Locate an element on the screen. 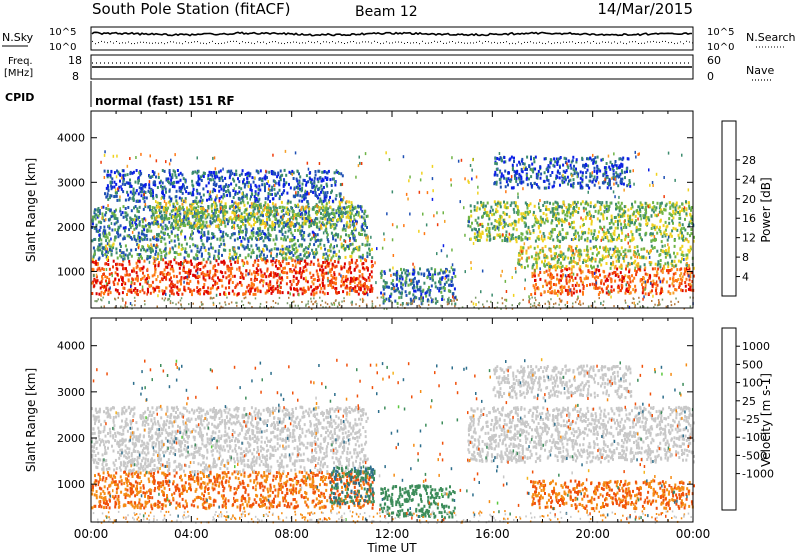 This screenshot has width=800, height=554. freq-left-bottom: 8 is located at coordinates (75, 76).